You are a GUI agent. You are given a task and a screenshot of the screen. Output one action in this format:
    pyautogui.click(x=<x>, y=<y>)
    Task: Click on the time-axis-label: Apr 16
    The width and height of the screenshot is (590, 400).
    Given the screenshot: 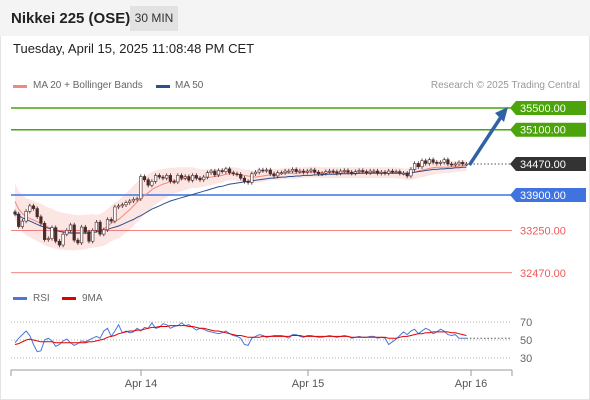 What is the action you would take?
    pyautogui.click(x=471, y=384)
    